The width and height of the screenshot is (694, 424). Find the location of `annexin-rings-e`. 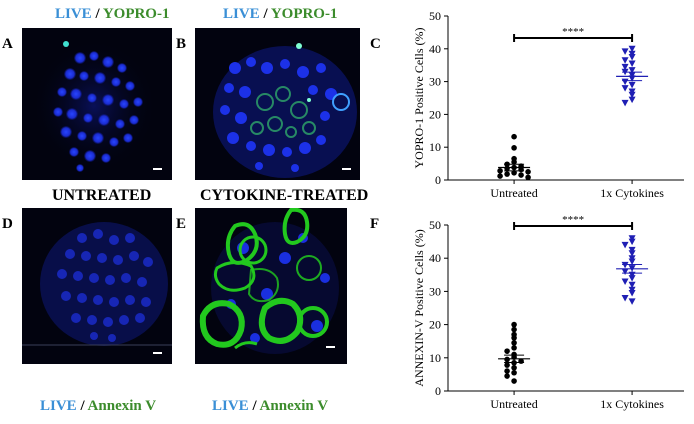

annexin-rings-e is located at coordinates (264, 279).